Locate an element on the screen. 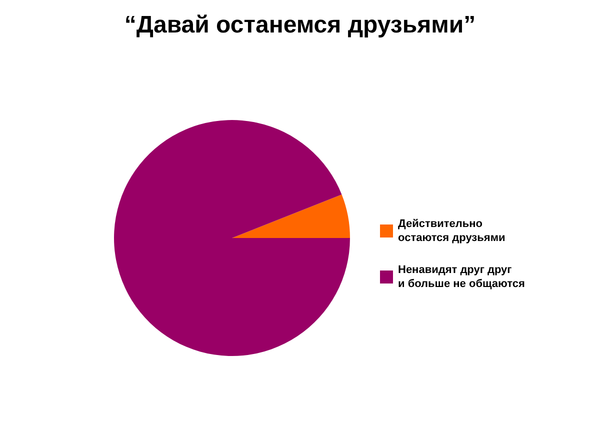  legend-label: Ненавидят друг друг и больше не общаются is located at coordinates (461, 277).